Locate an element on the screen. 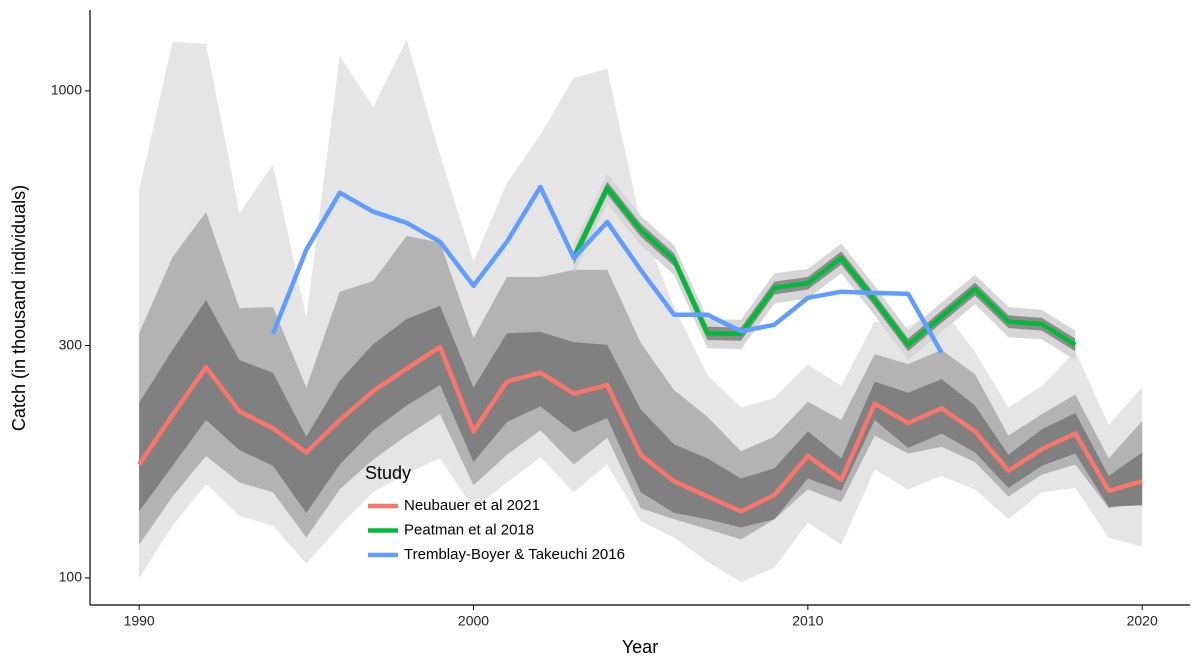  x-tick-label: 2010 is located at coordinates (807, 621).